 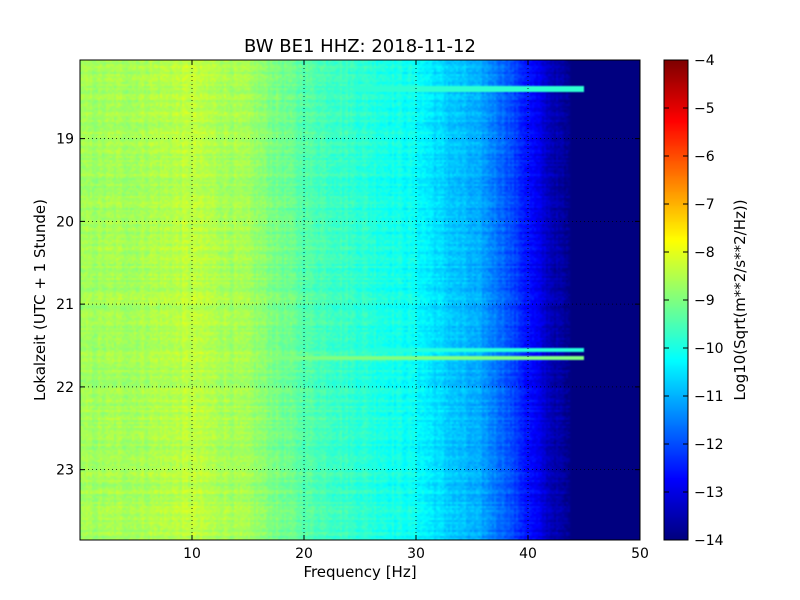 I want to click on colorbar-tick-label: −4, so click(x=704, y=61).